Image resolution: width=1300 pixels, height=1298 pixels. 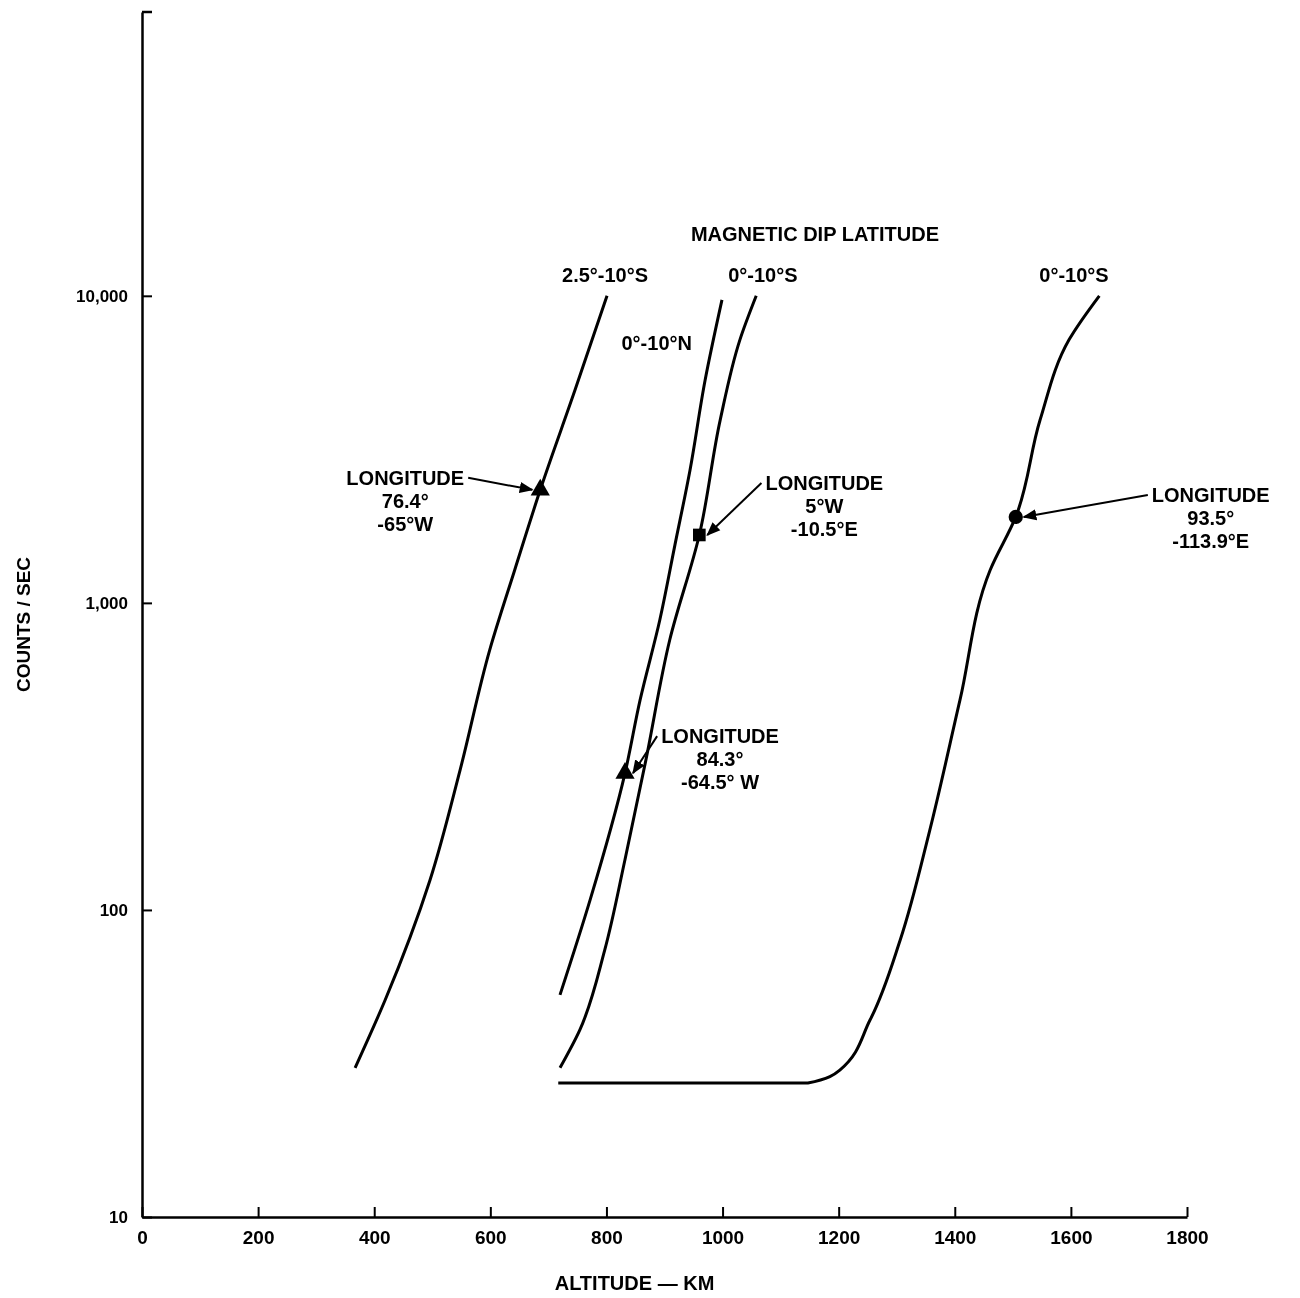 What do you see at coordinates (118, 1218) in the screenshot?
I see `y-tick-label: 10` at bounding box center [118, 1218].